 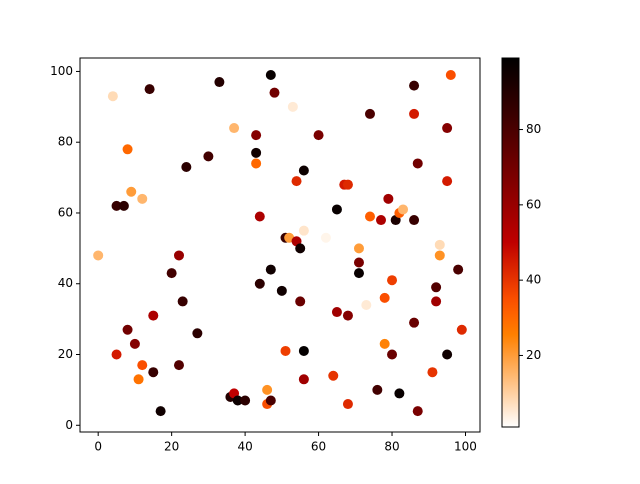 I want to click on colorbar, so click(x=510, y=242).